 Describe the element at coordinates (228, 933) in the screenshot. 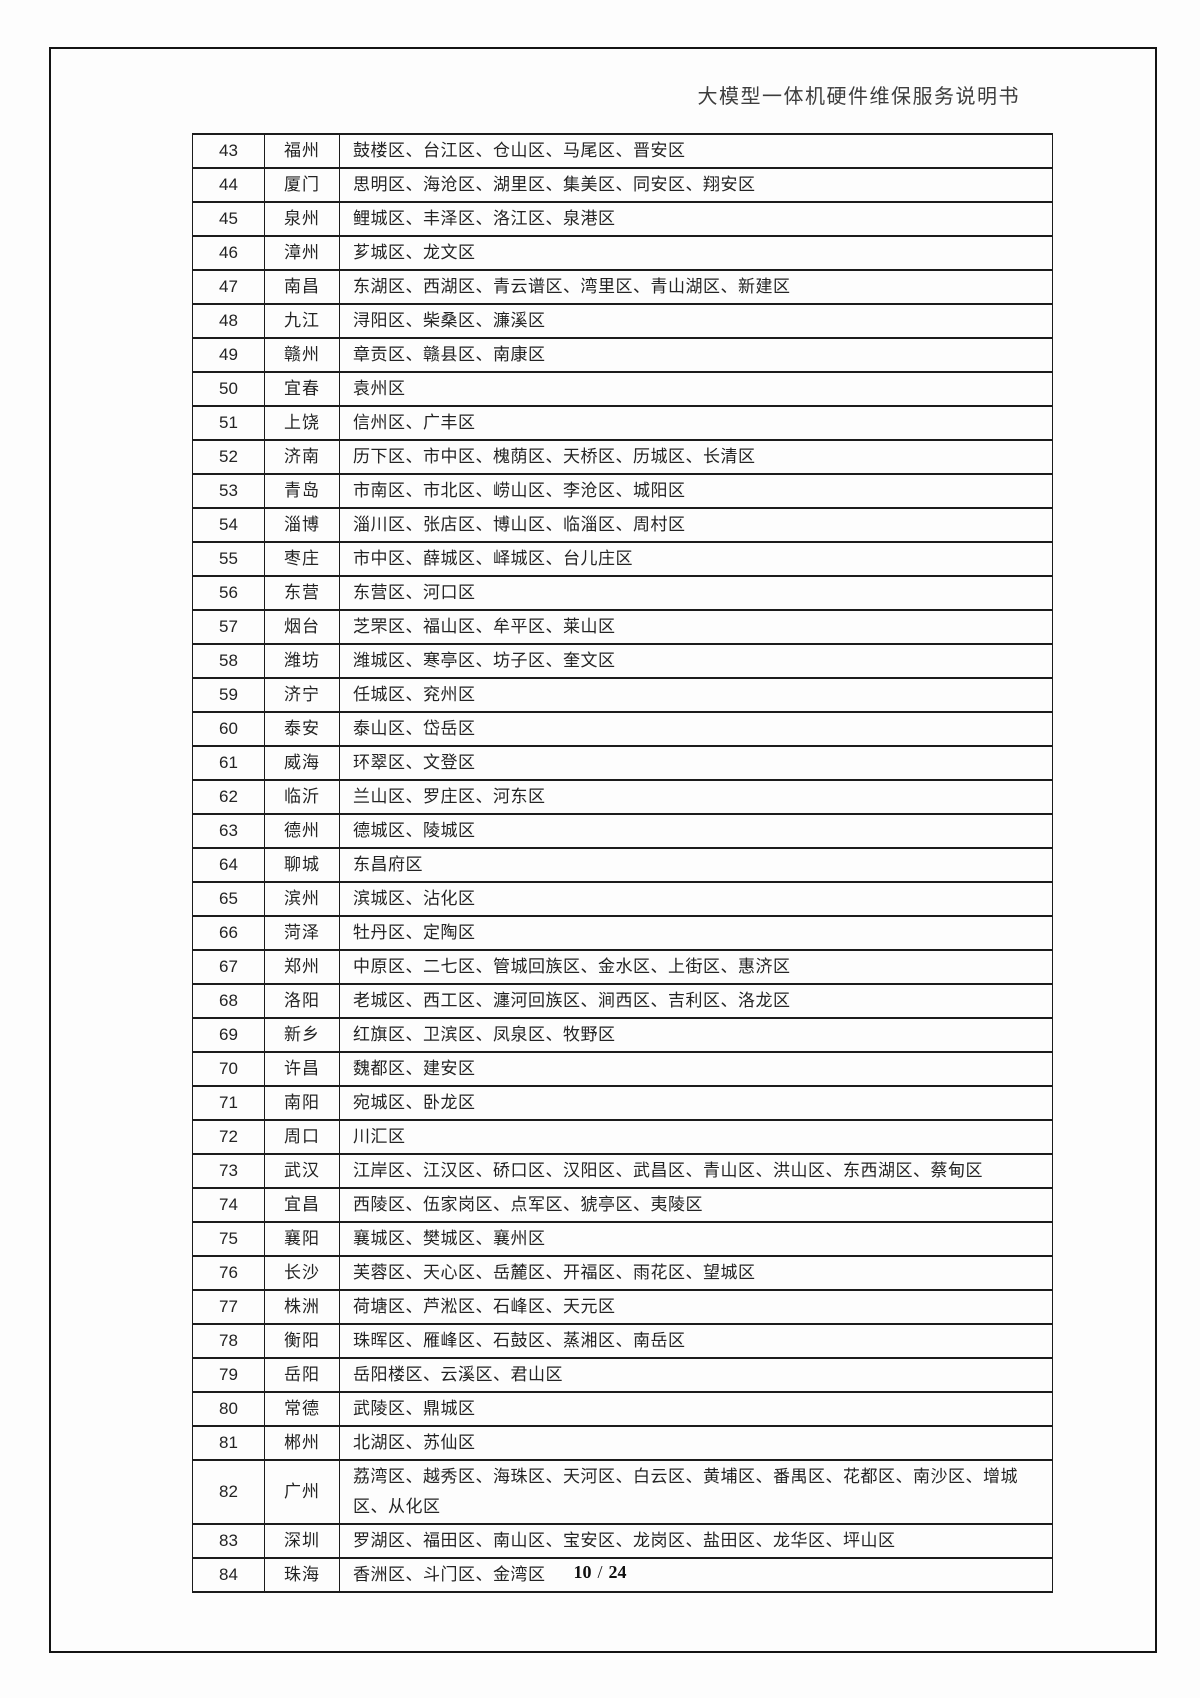

I see `row-number-cell: 66` at that location.